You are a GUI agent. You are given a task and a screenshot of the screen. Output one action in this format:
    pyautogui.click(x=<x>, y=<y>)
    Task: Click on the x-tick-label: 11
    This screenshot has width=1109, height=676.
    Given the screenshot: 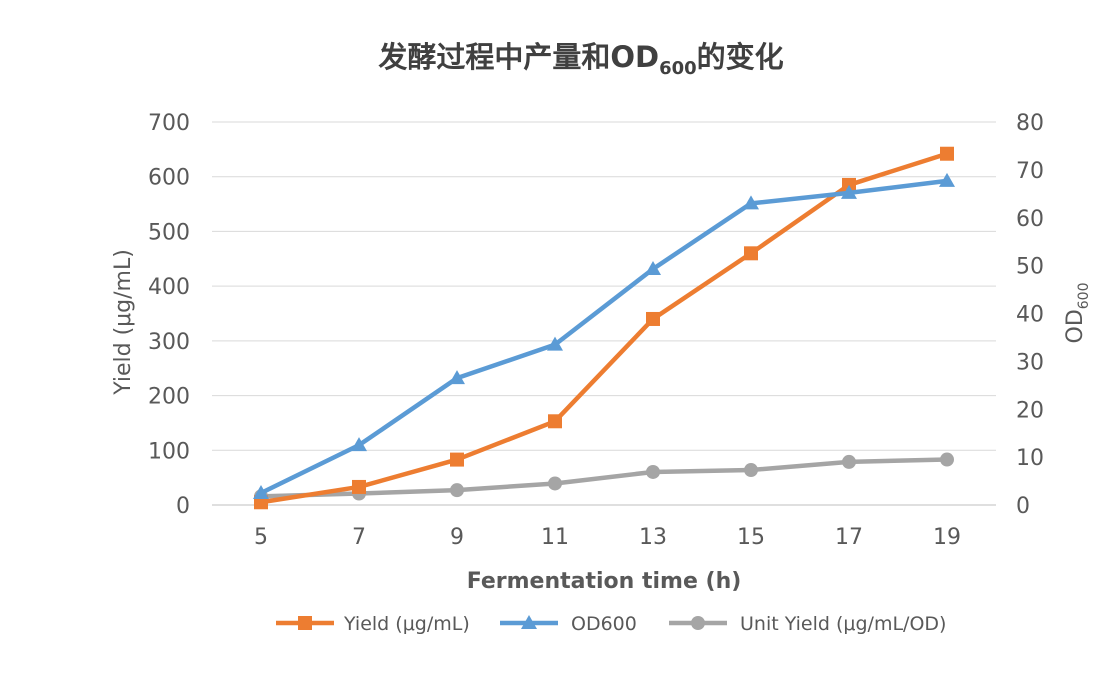 What is the action you would take?
    pyautogui.click(x=555, y=537)
    